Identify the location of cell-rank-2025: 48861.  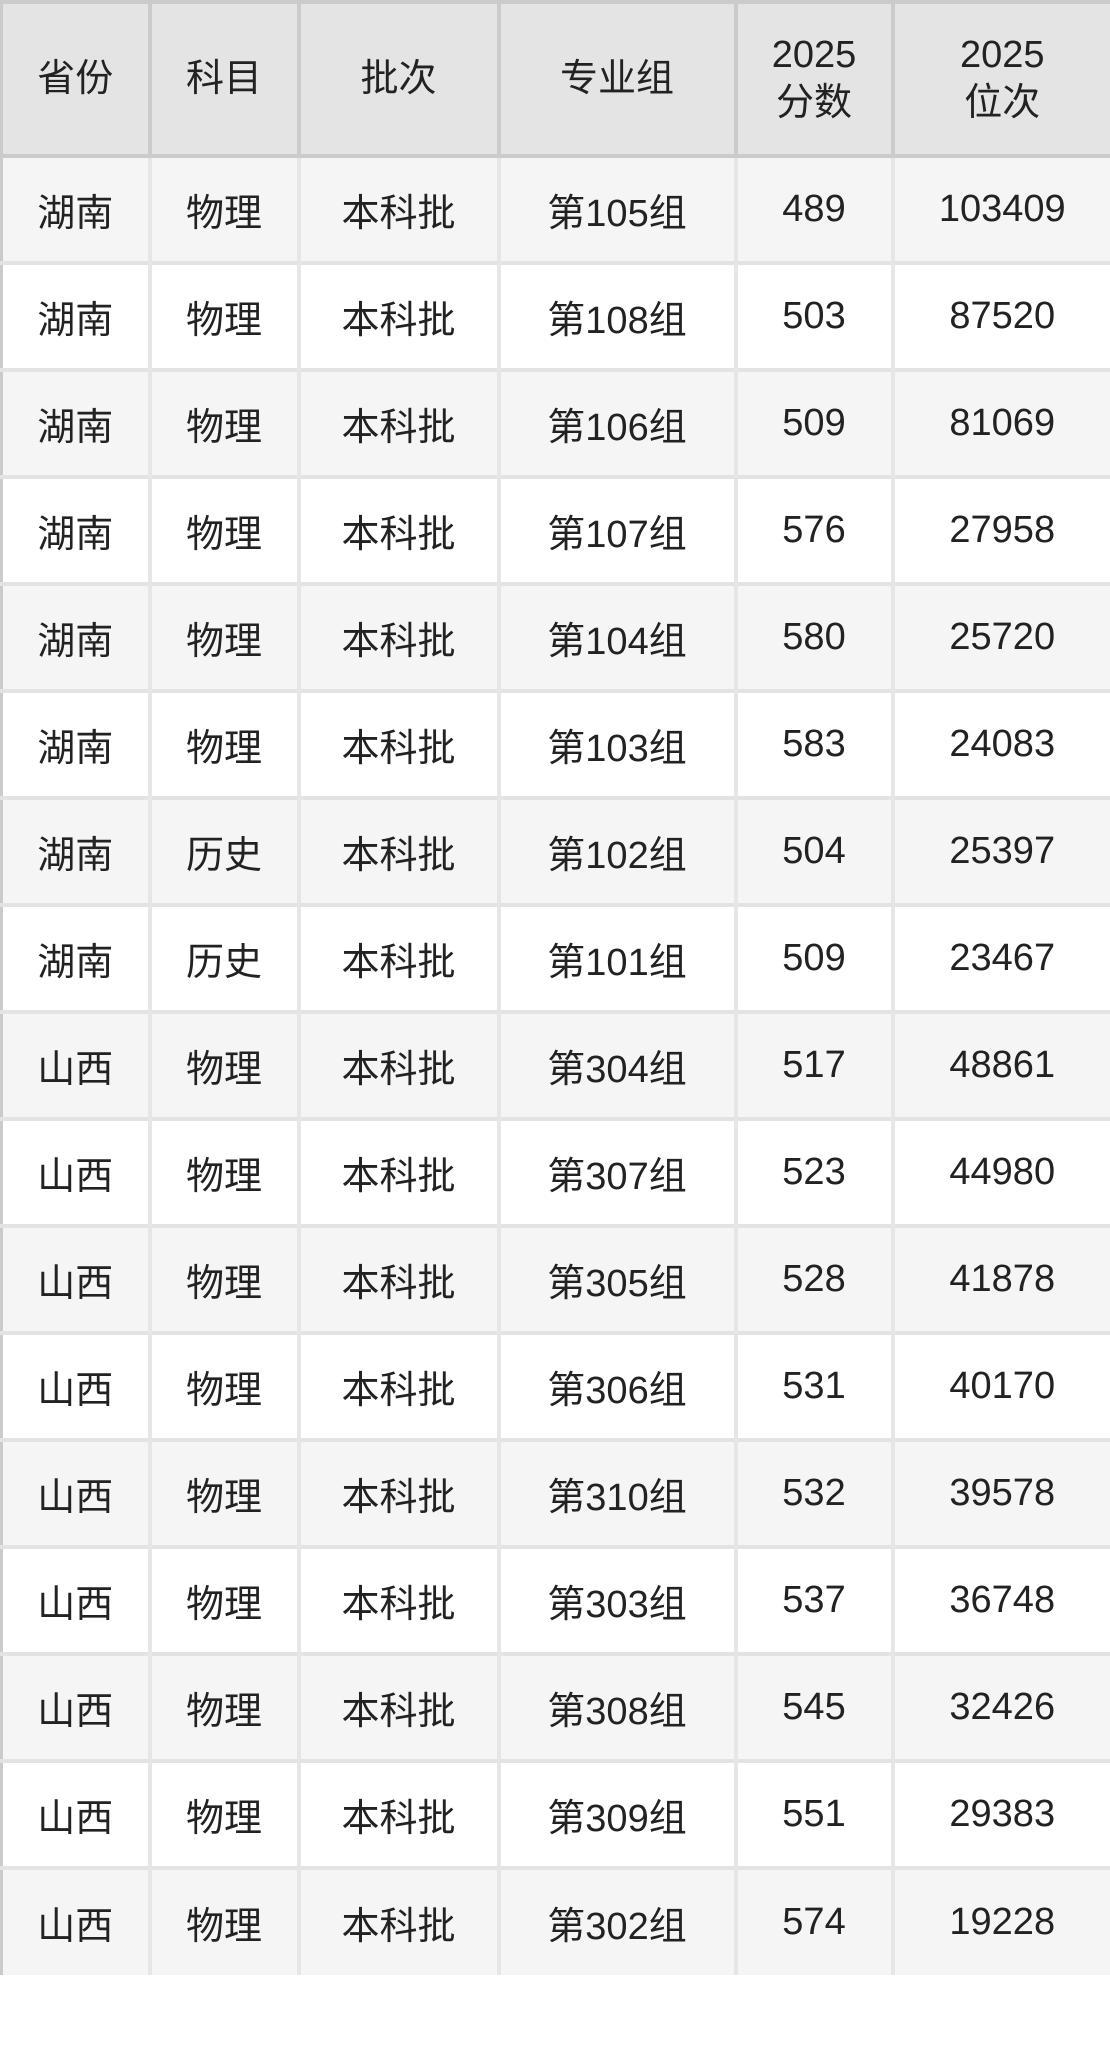
(1000, 1064).